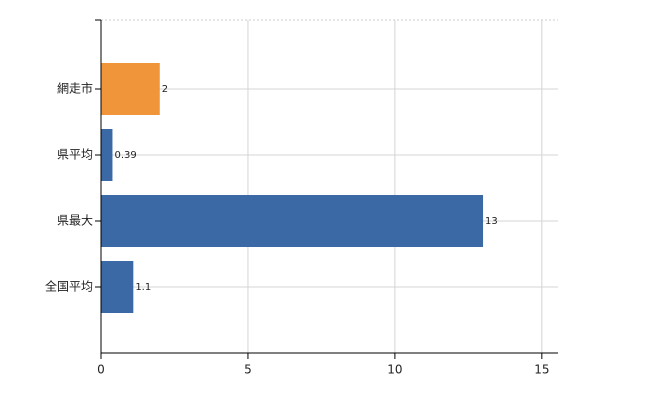 This screenshot has height=404, width=650. What do you see at coordinates (143, 287) in the screenshot?
I see `value-label: 1.1` at bounding box center [143, 287].